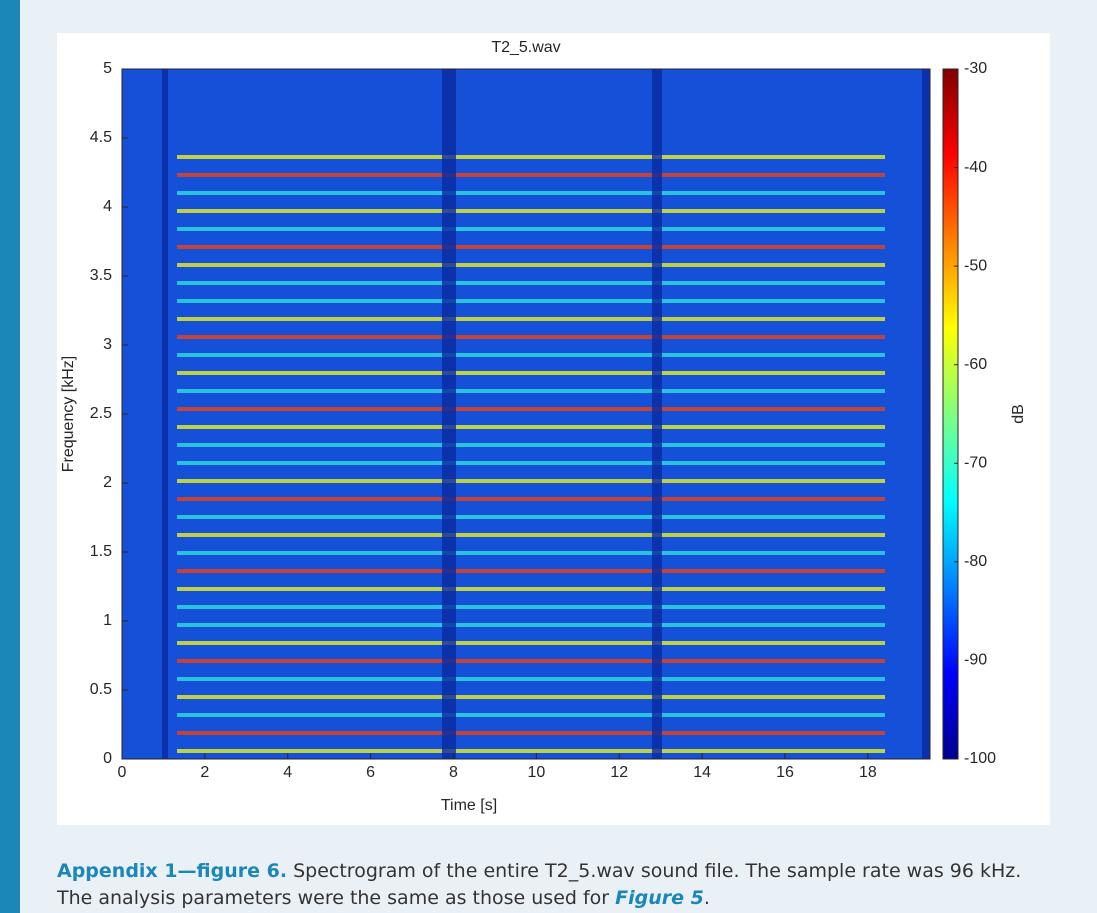  What do you see at coordinates (107, 758) in the screenshot?
I see `y-tick-label: 0` at bounding box center [107, 758].